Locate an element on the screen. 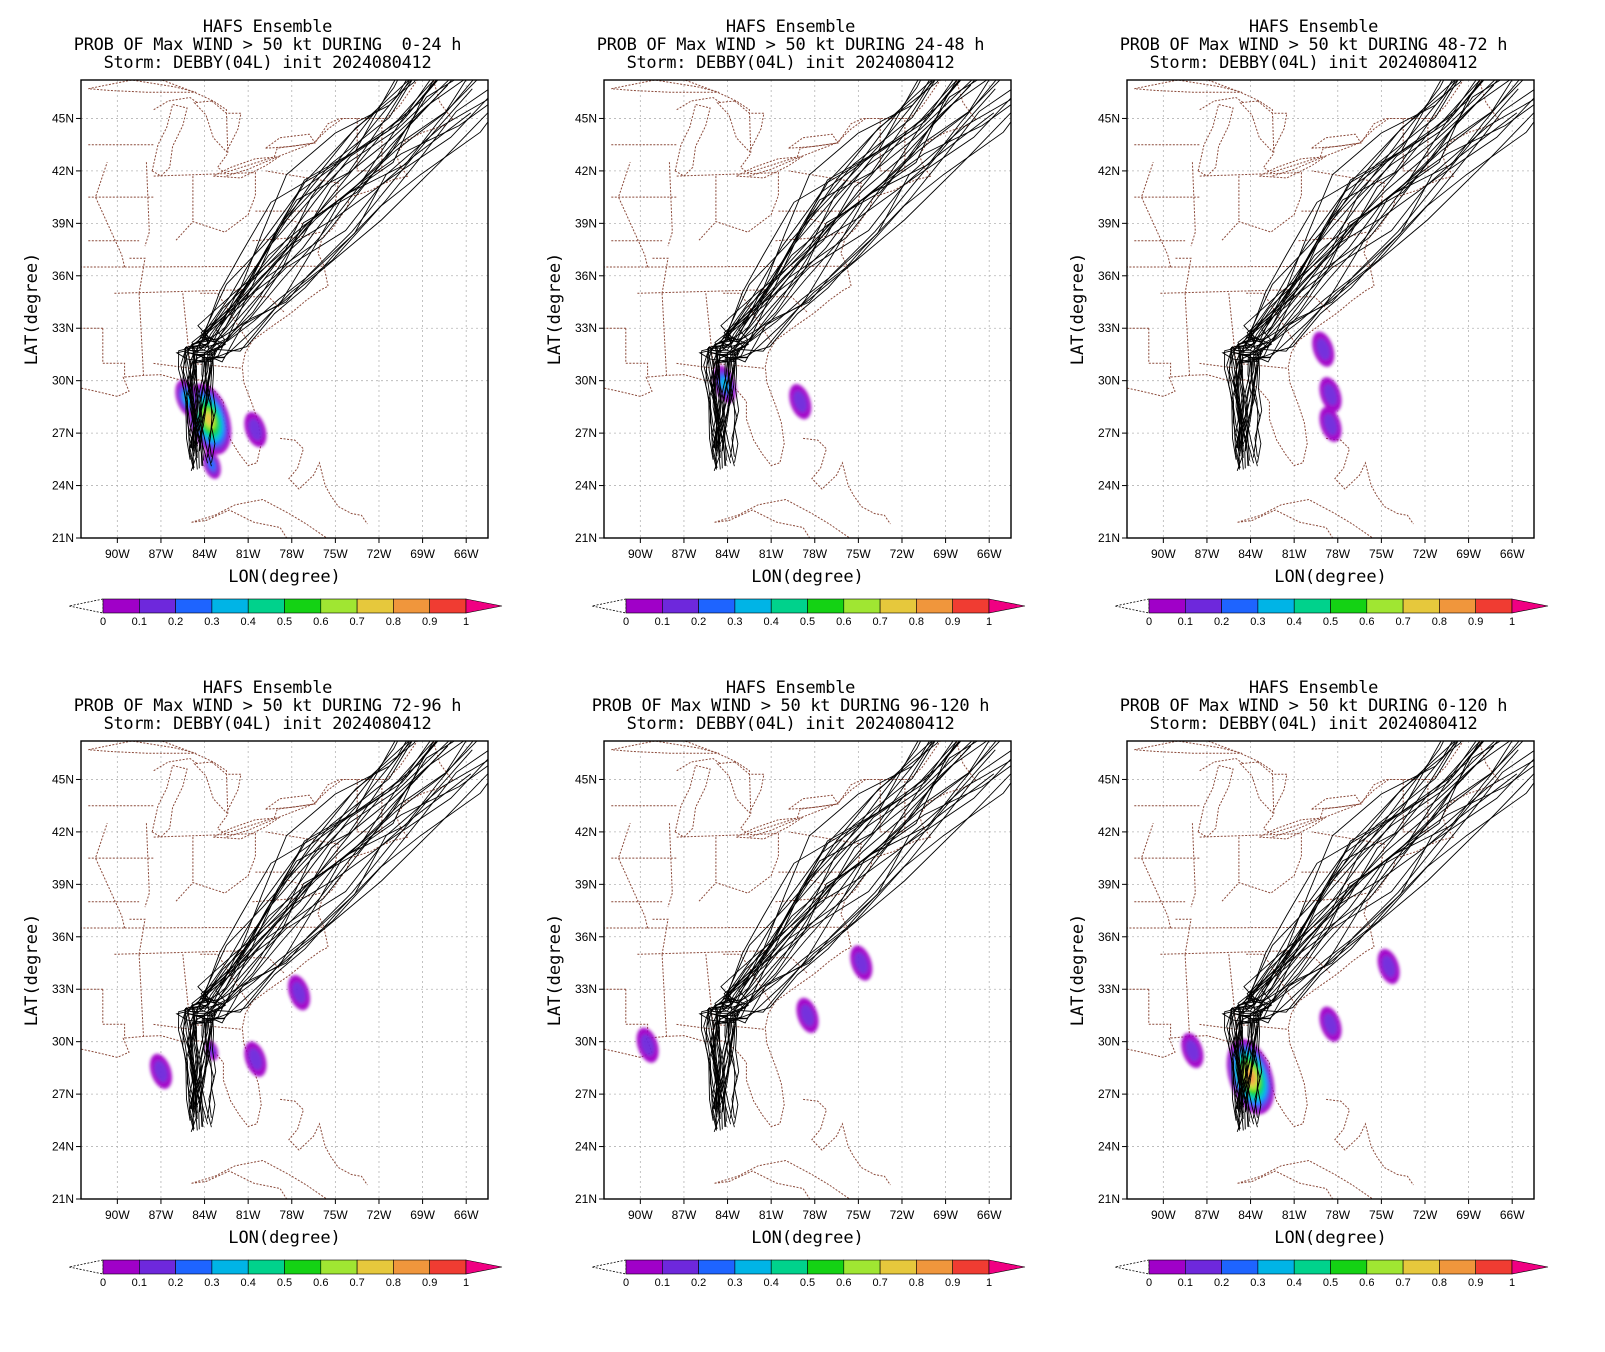 This screenshot has width=1605, height=1352. colorbar-tick-label: 0.5 is located at coordinates (807, 622).